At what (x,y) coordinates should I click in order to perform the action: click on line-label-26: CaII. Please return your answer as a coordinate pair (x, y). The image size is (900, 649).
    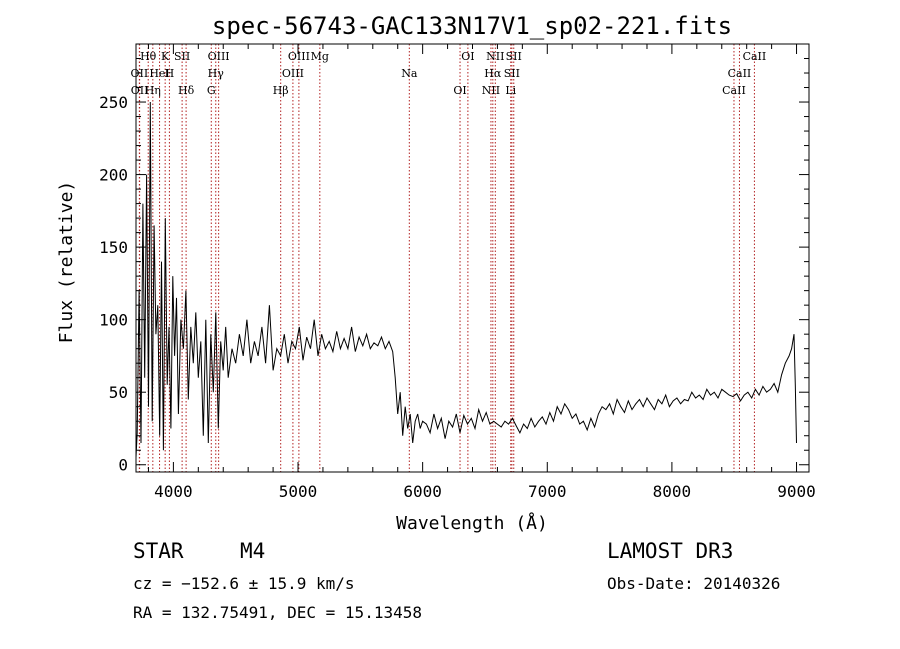
    Looking at the image, I should click on (734, 90).